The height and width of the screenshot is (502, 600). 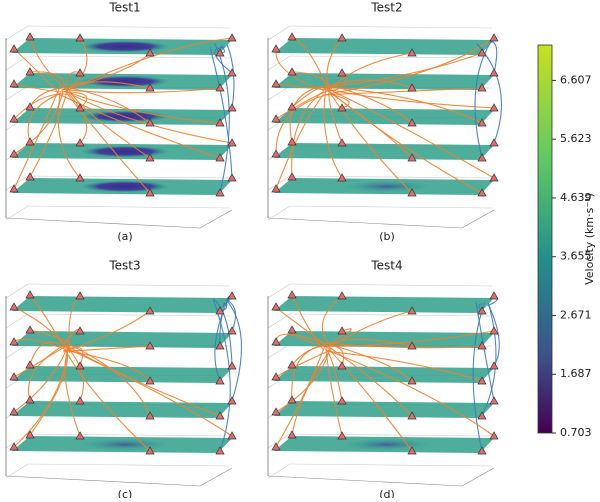 What do you see at coordinates (387, 236) in the screenshot?
I see `panel-caption: (b)` at bounding box center [387, 236].